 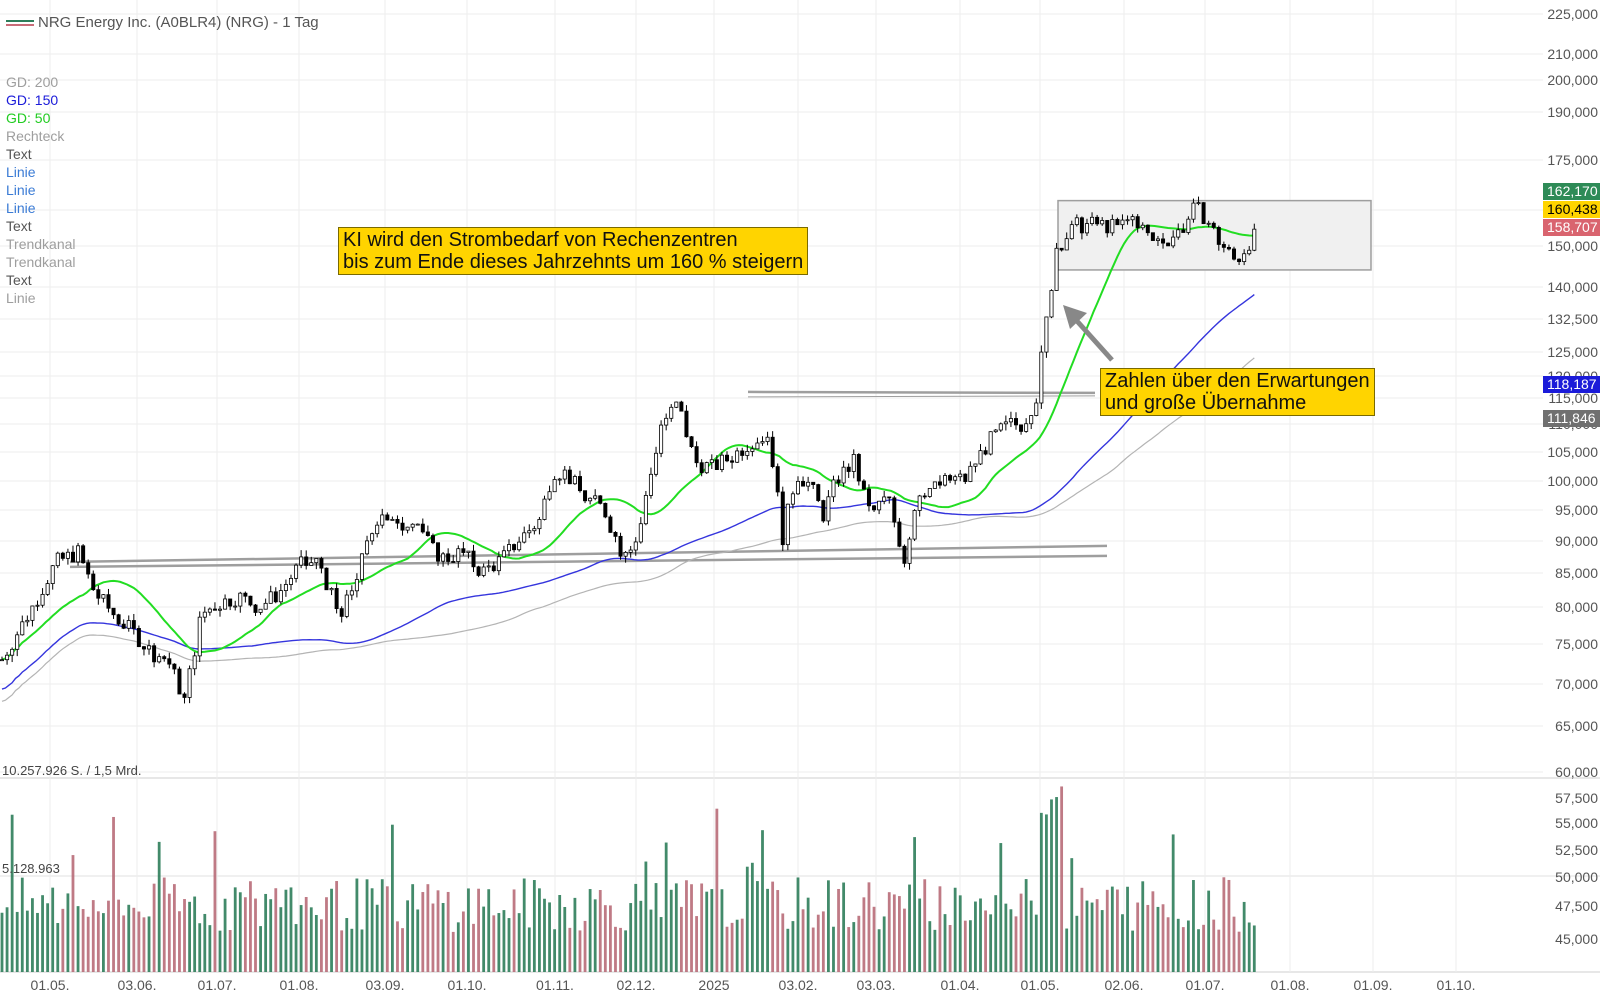 I want to click on legend-item: Rechteck, so click(x=35, y=136).